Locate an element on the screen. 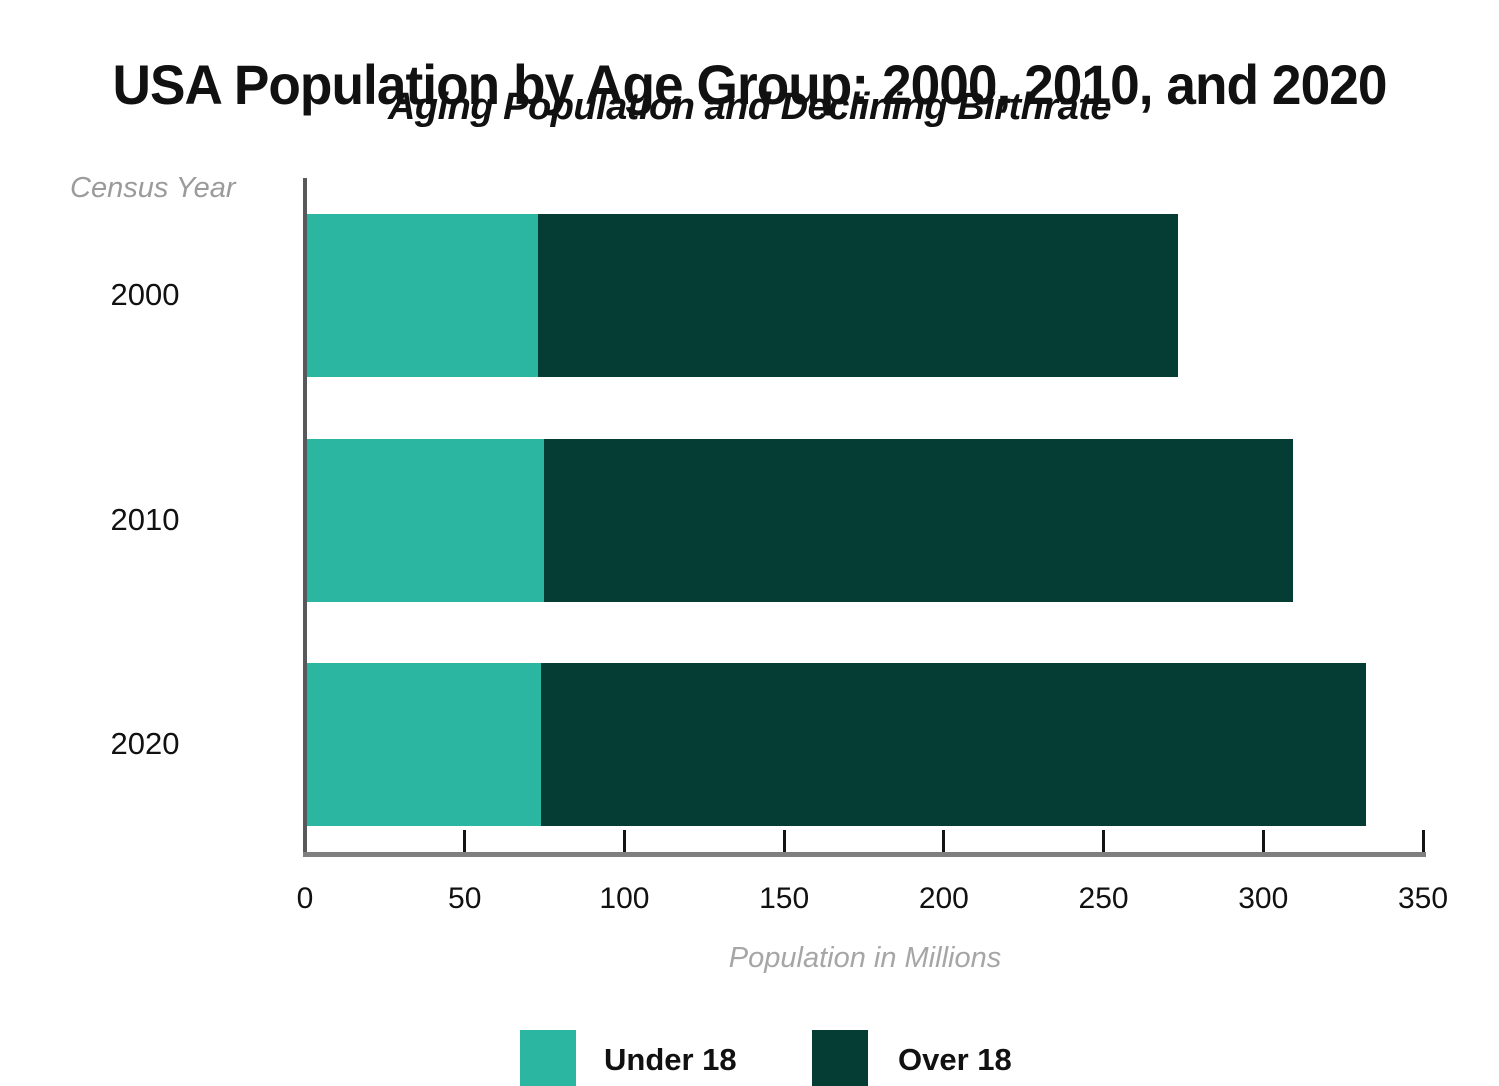 This screenshot has width=1499, height=1086. x-axis-line is located at coordinates (864, 854).